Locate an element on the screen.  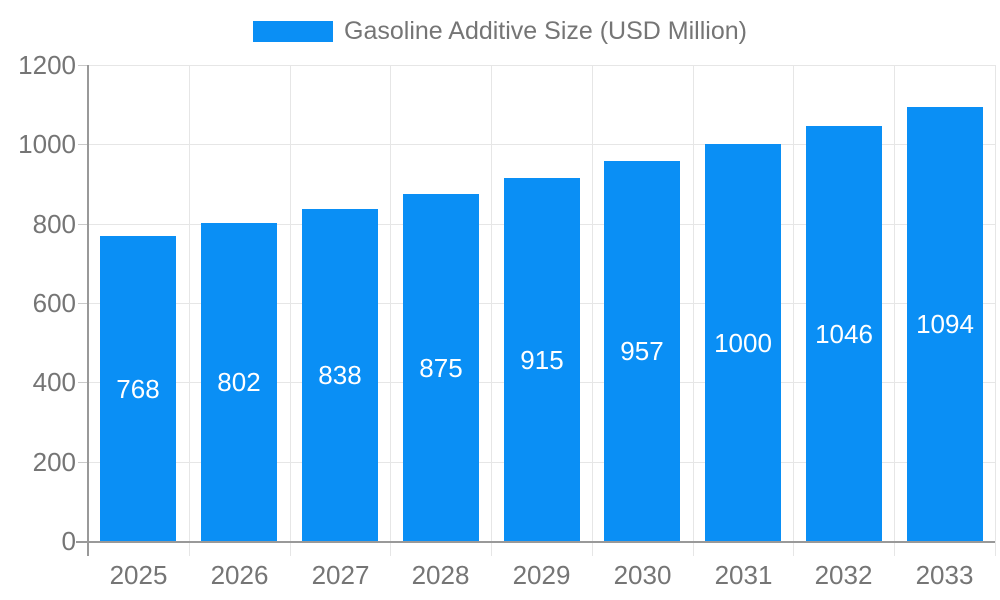
bar-value-label: 875 is located at coordinates (441, 367).